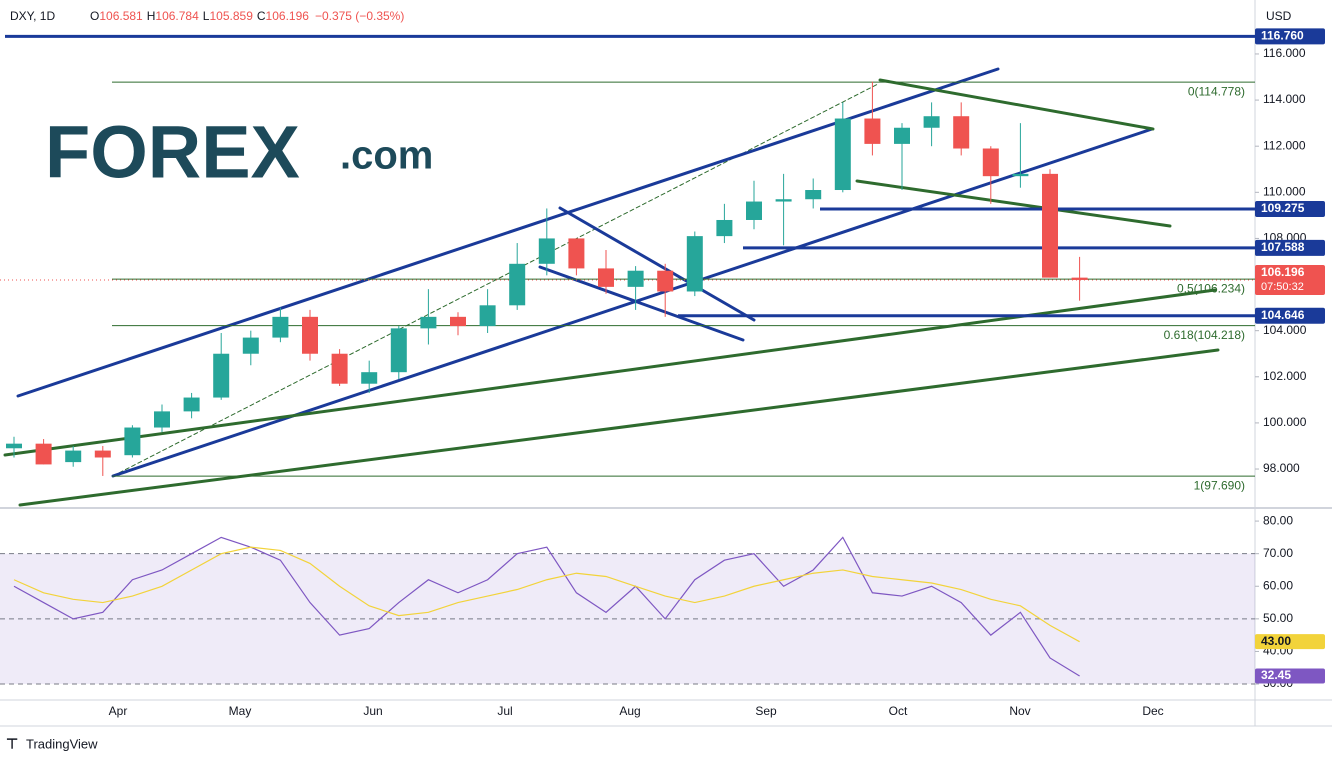  I want to click on ohlc-label: L, so click(206, 16).